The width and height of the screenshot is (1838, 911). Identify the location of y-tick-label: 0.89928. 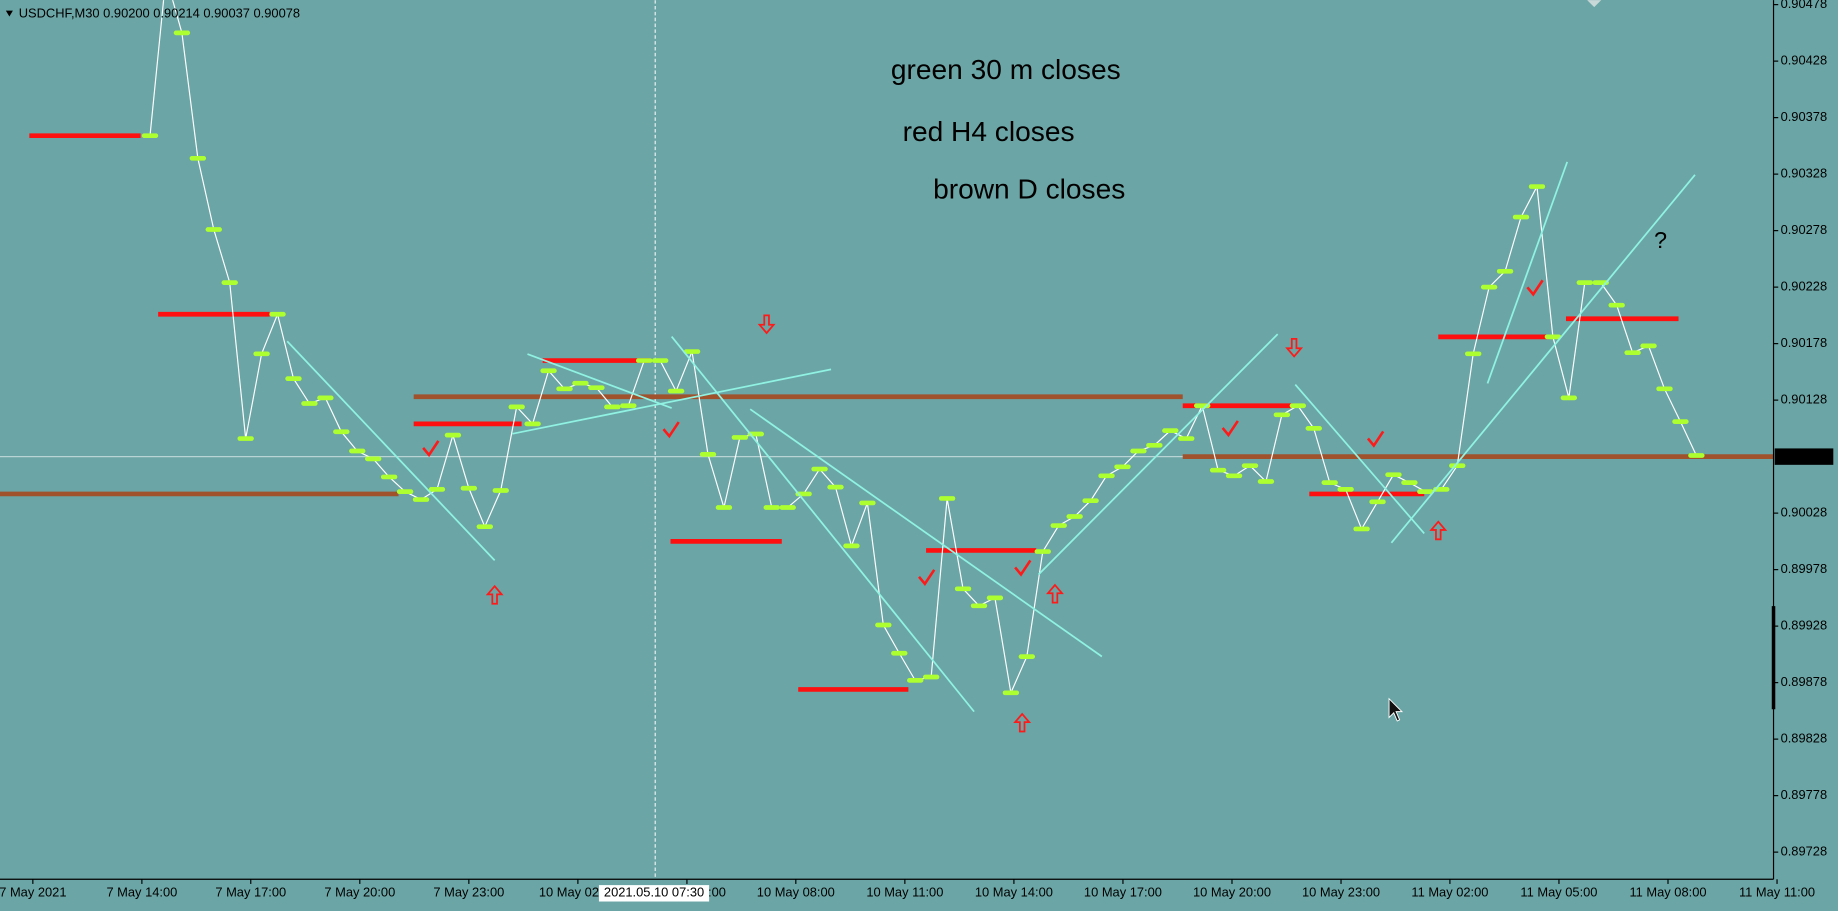
(1804, 625).